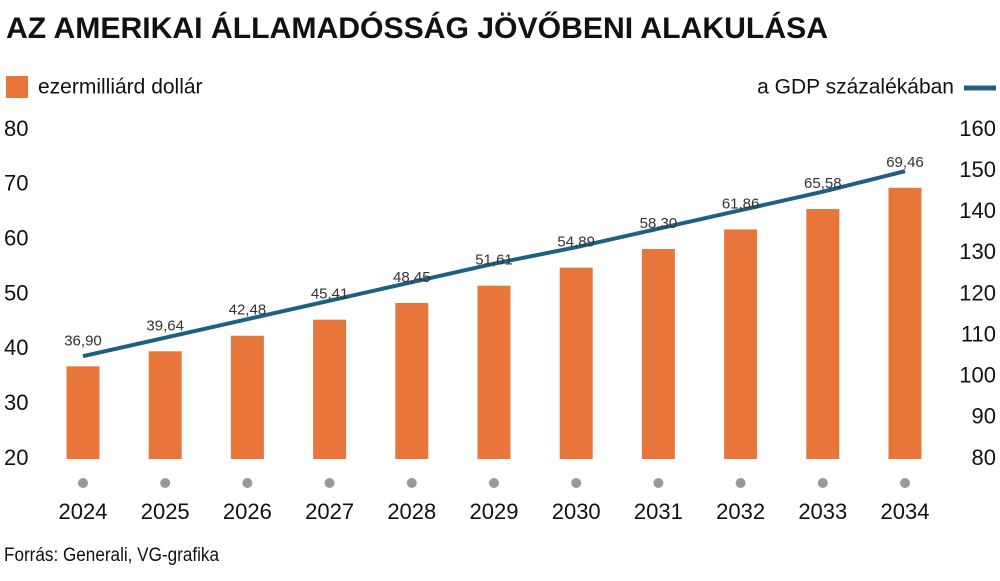 Image resolution: width=1000 pixels, height=581 pixels. I want to click on y-tick-label: 60, so click(16, 237).